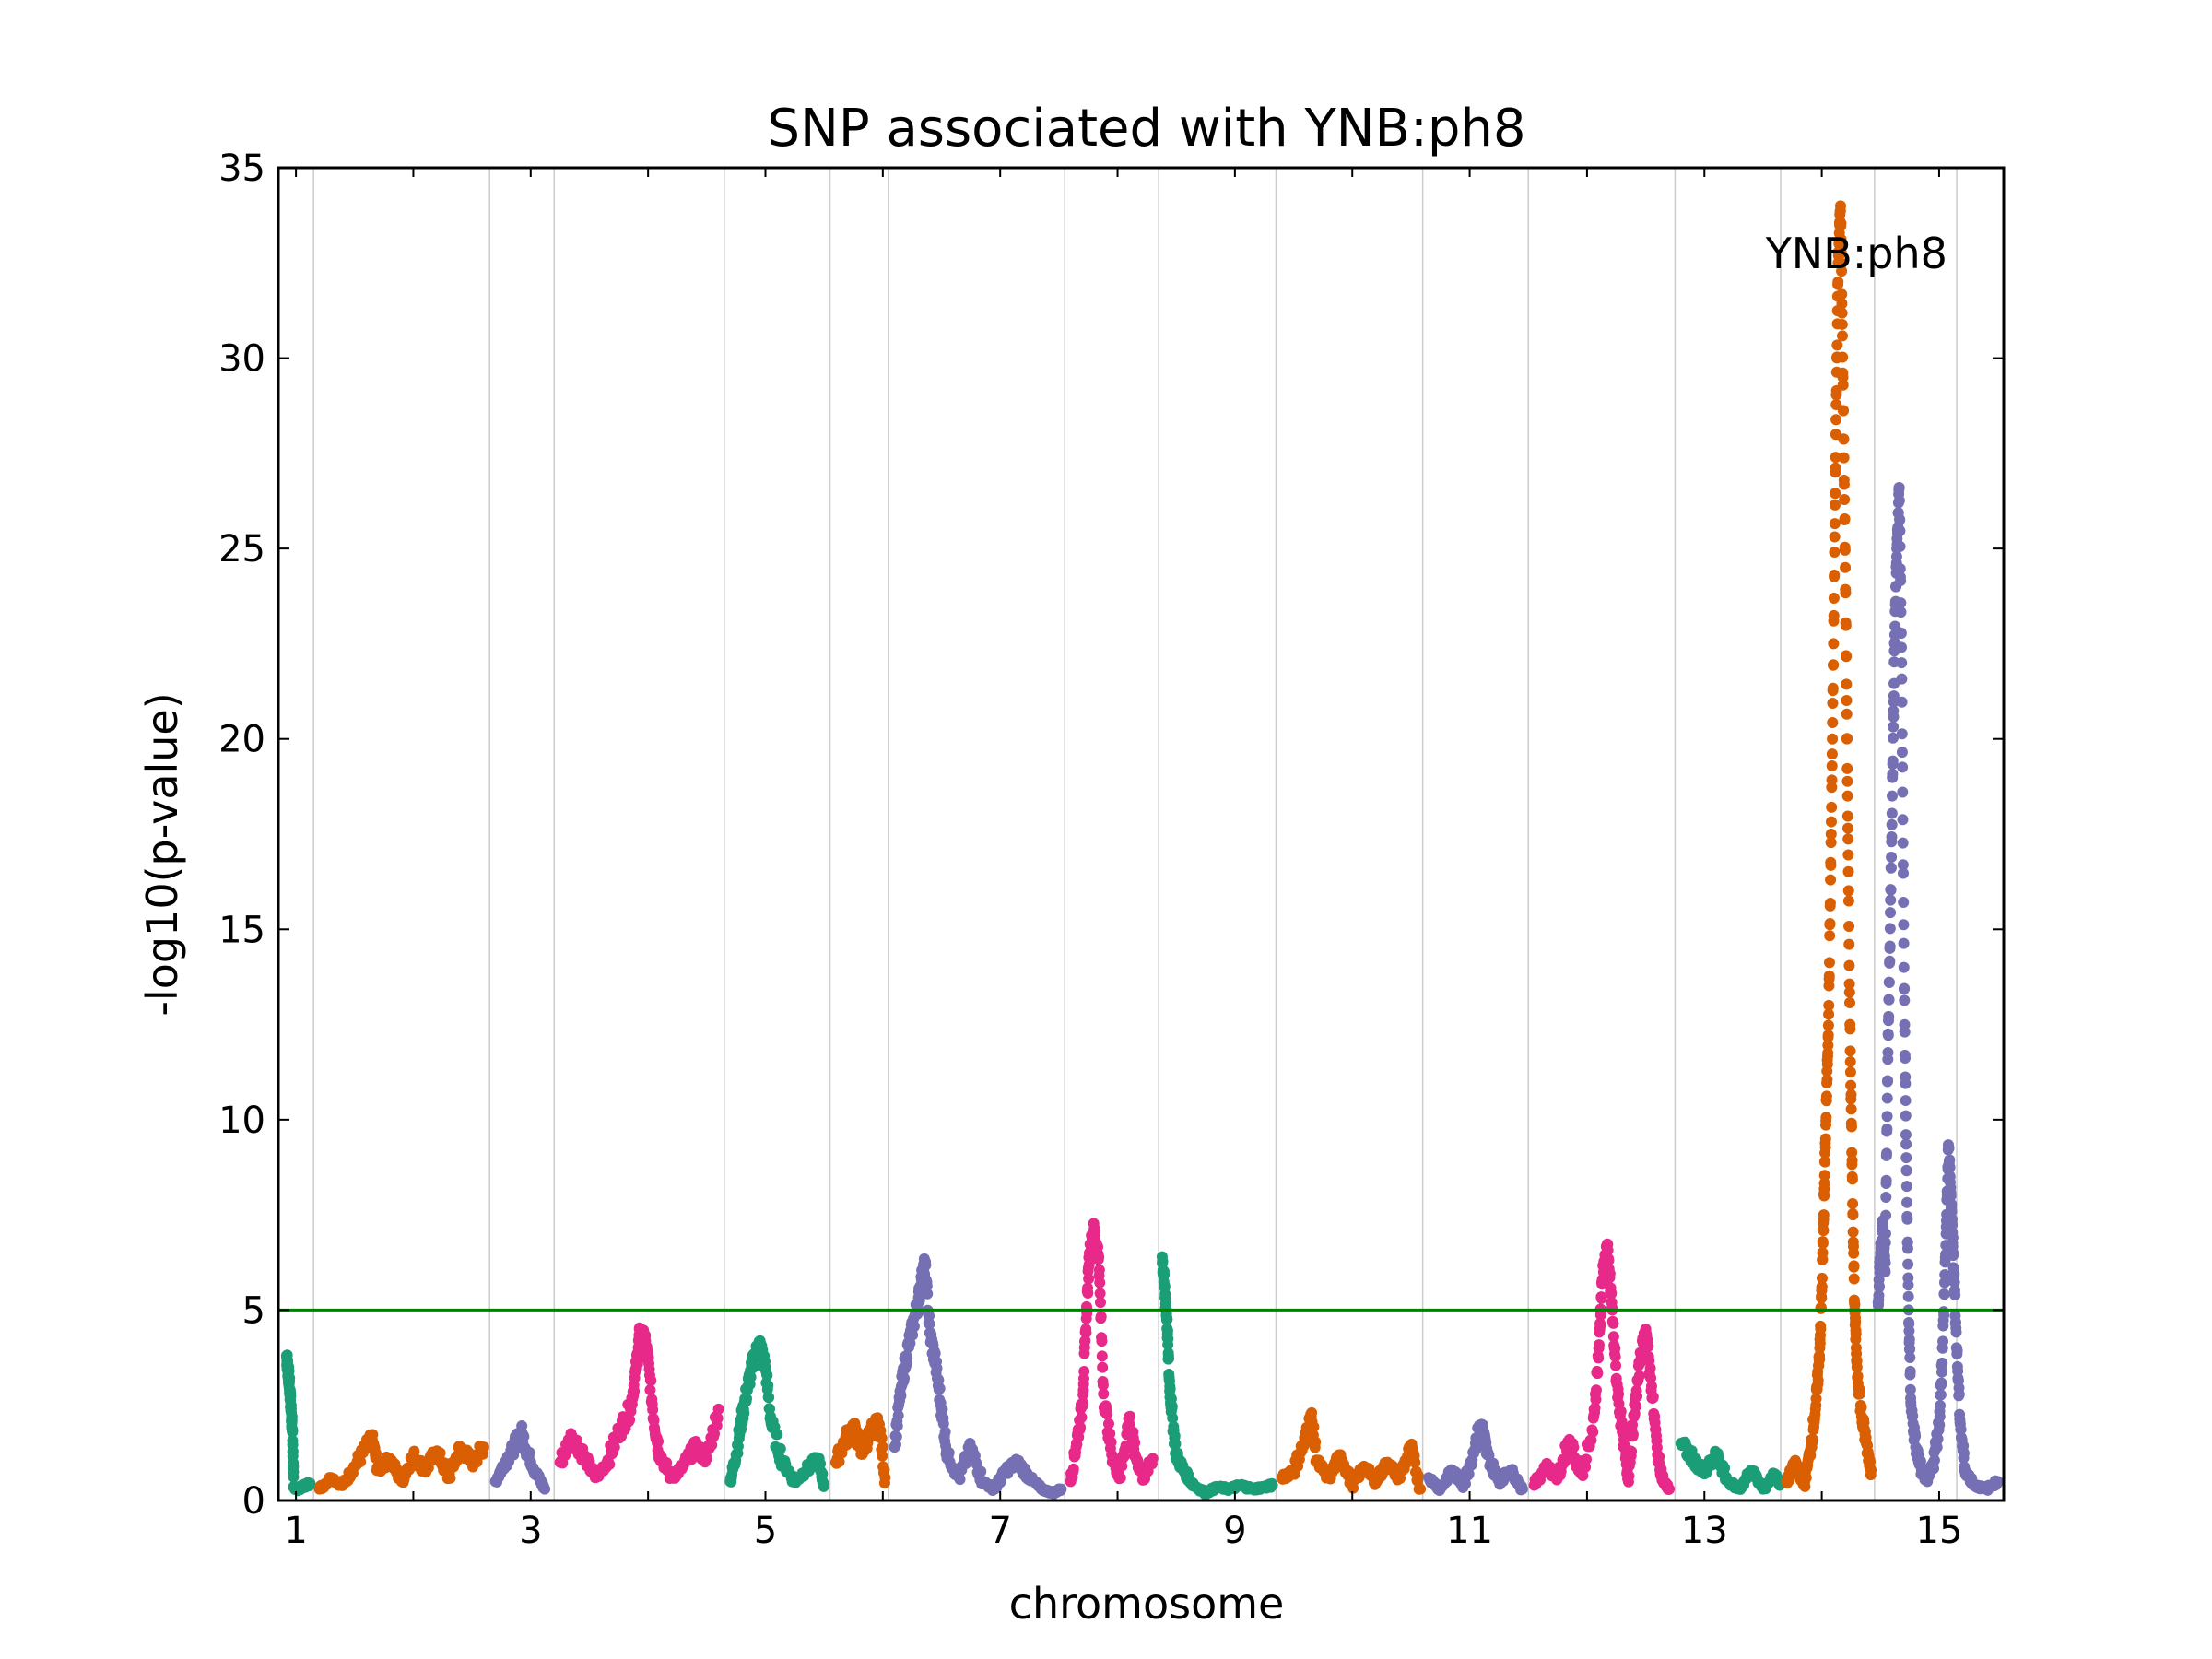 The height and width of the screenshot is (1659, 2212). I want to click on x-tick-label: 1, so click(295, 1531).